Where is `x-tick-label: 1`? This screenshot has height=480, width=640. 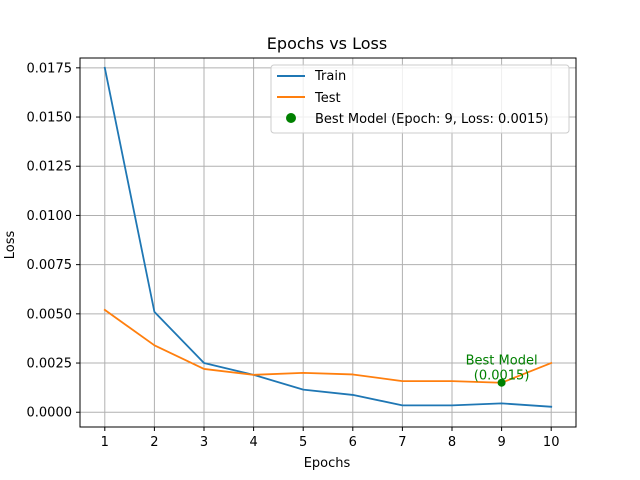 x-tick-label: 1 is located at coordinates (105, 442).